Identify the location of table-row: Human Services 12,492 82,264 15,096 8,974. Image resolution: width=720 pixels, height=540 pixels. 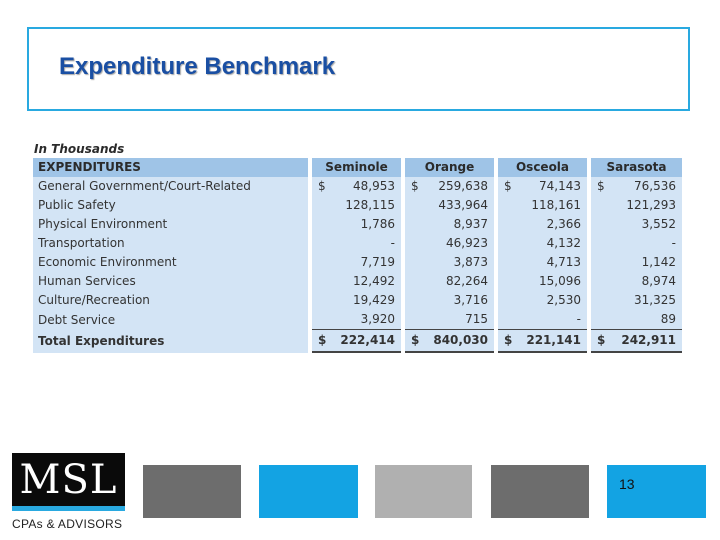
(357, 281).